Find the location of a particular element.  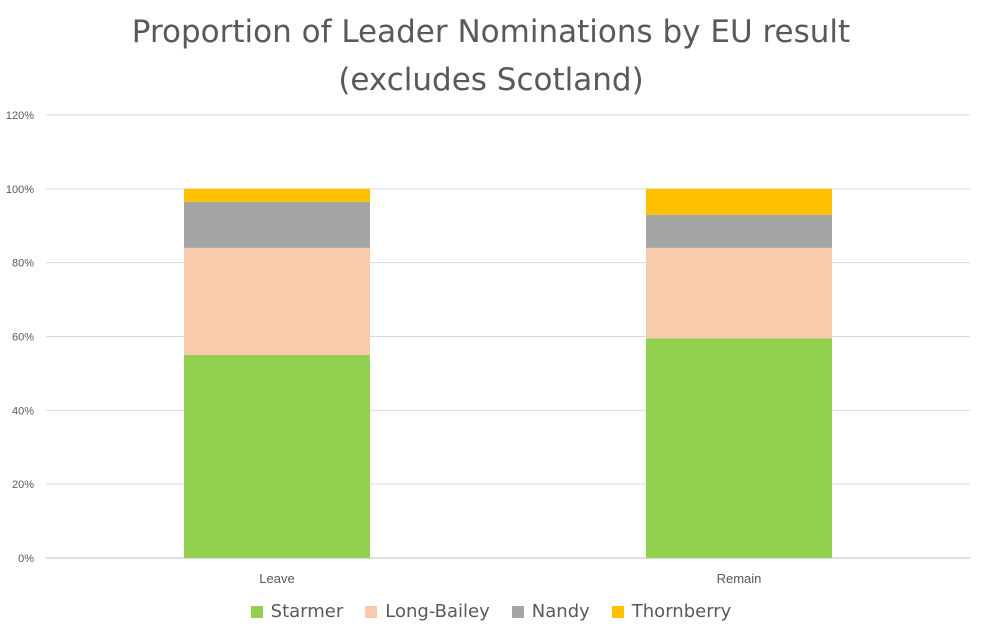

y-tick-label: 60% is located at coordinates (23, 338).